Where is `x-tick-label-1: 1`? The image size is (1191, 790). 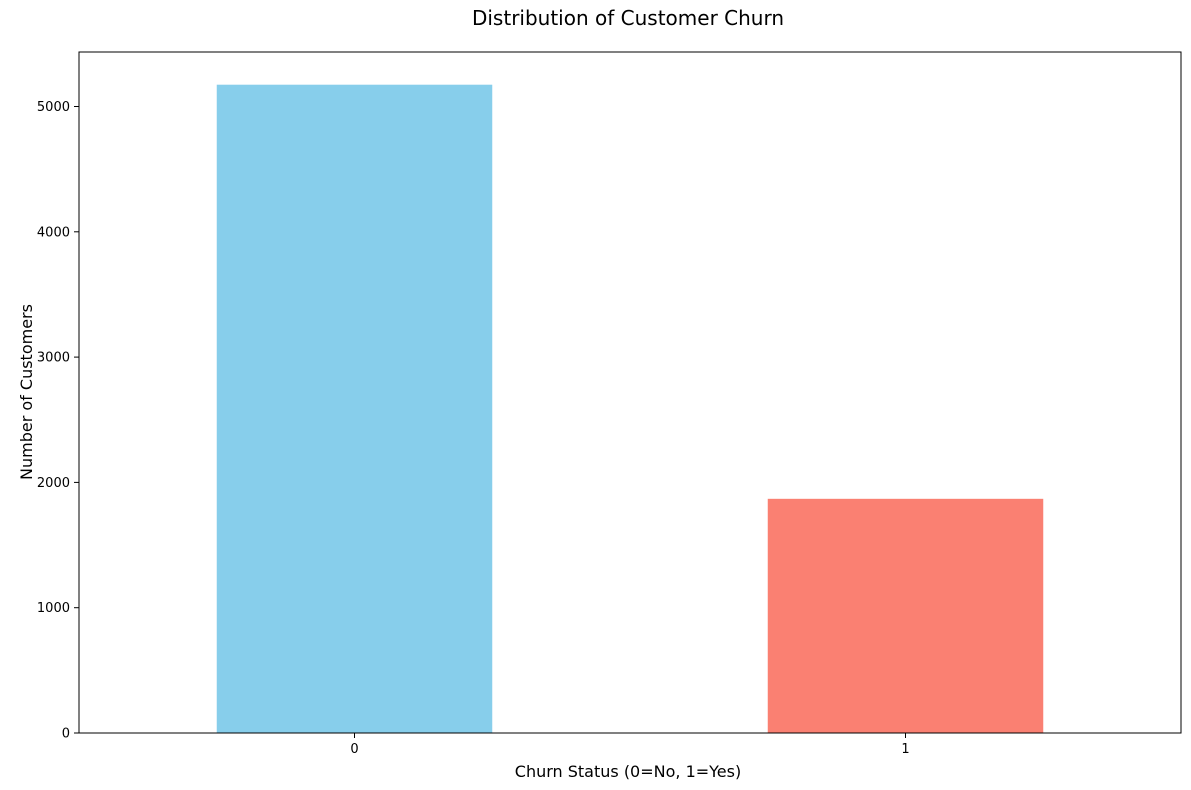
x-tick-label-1: 1 is located at coordinates (905, 749).